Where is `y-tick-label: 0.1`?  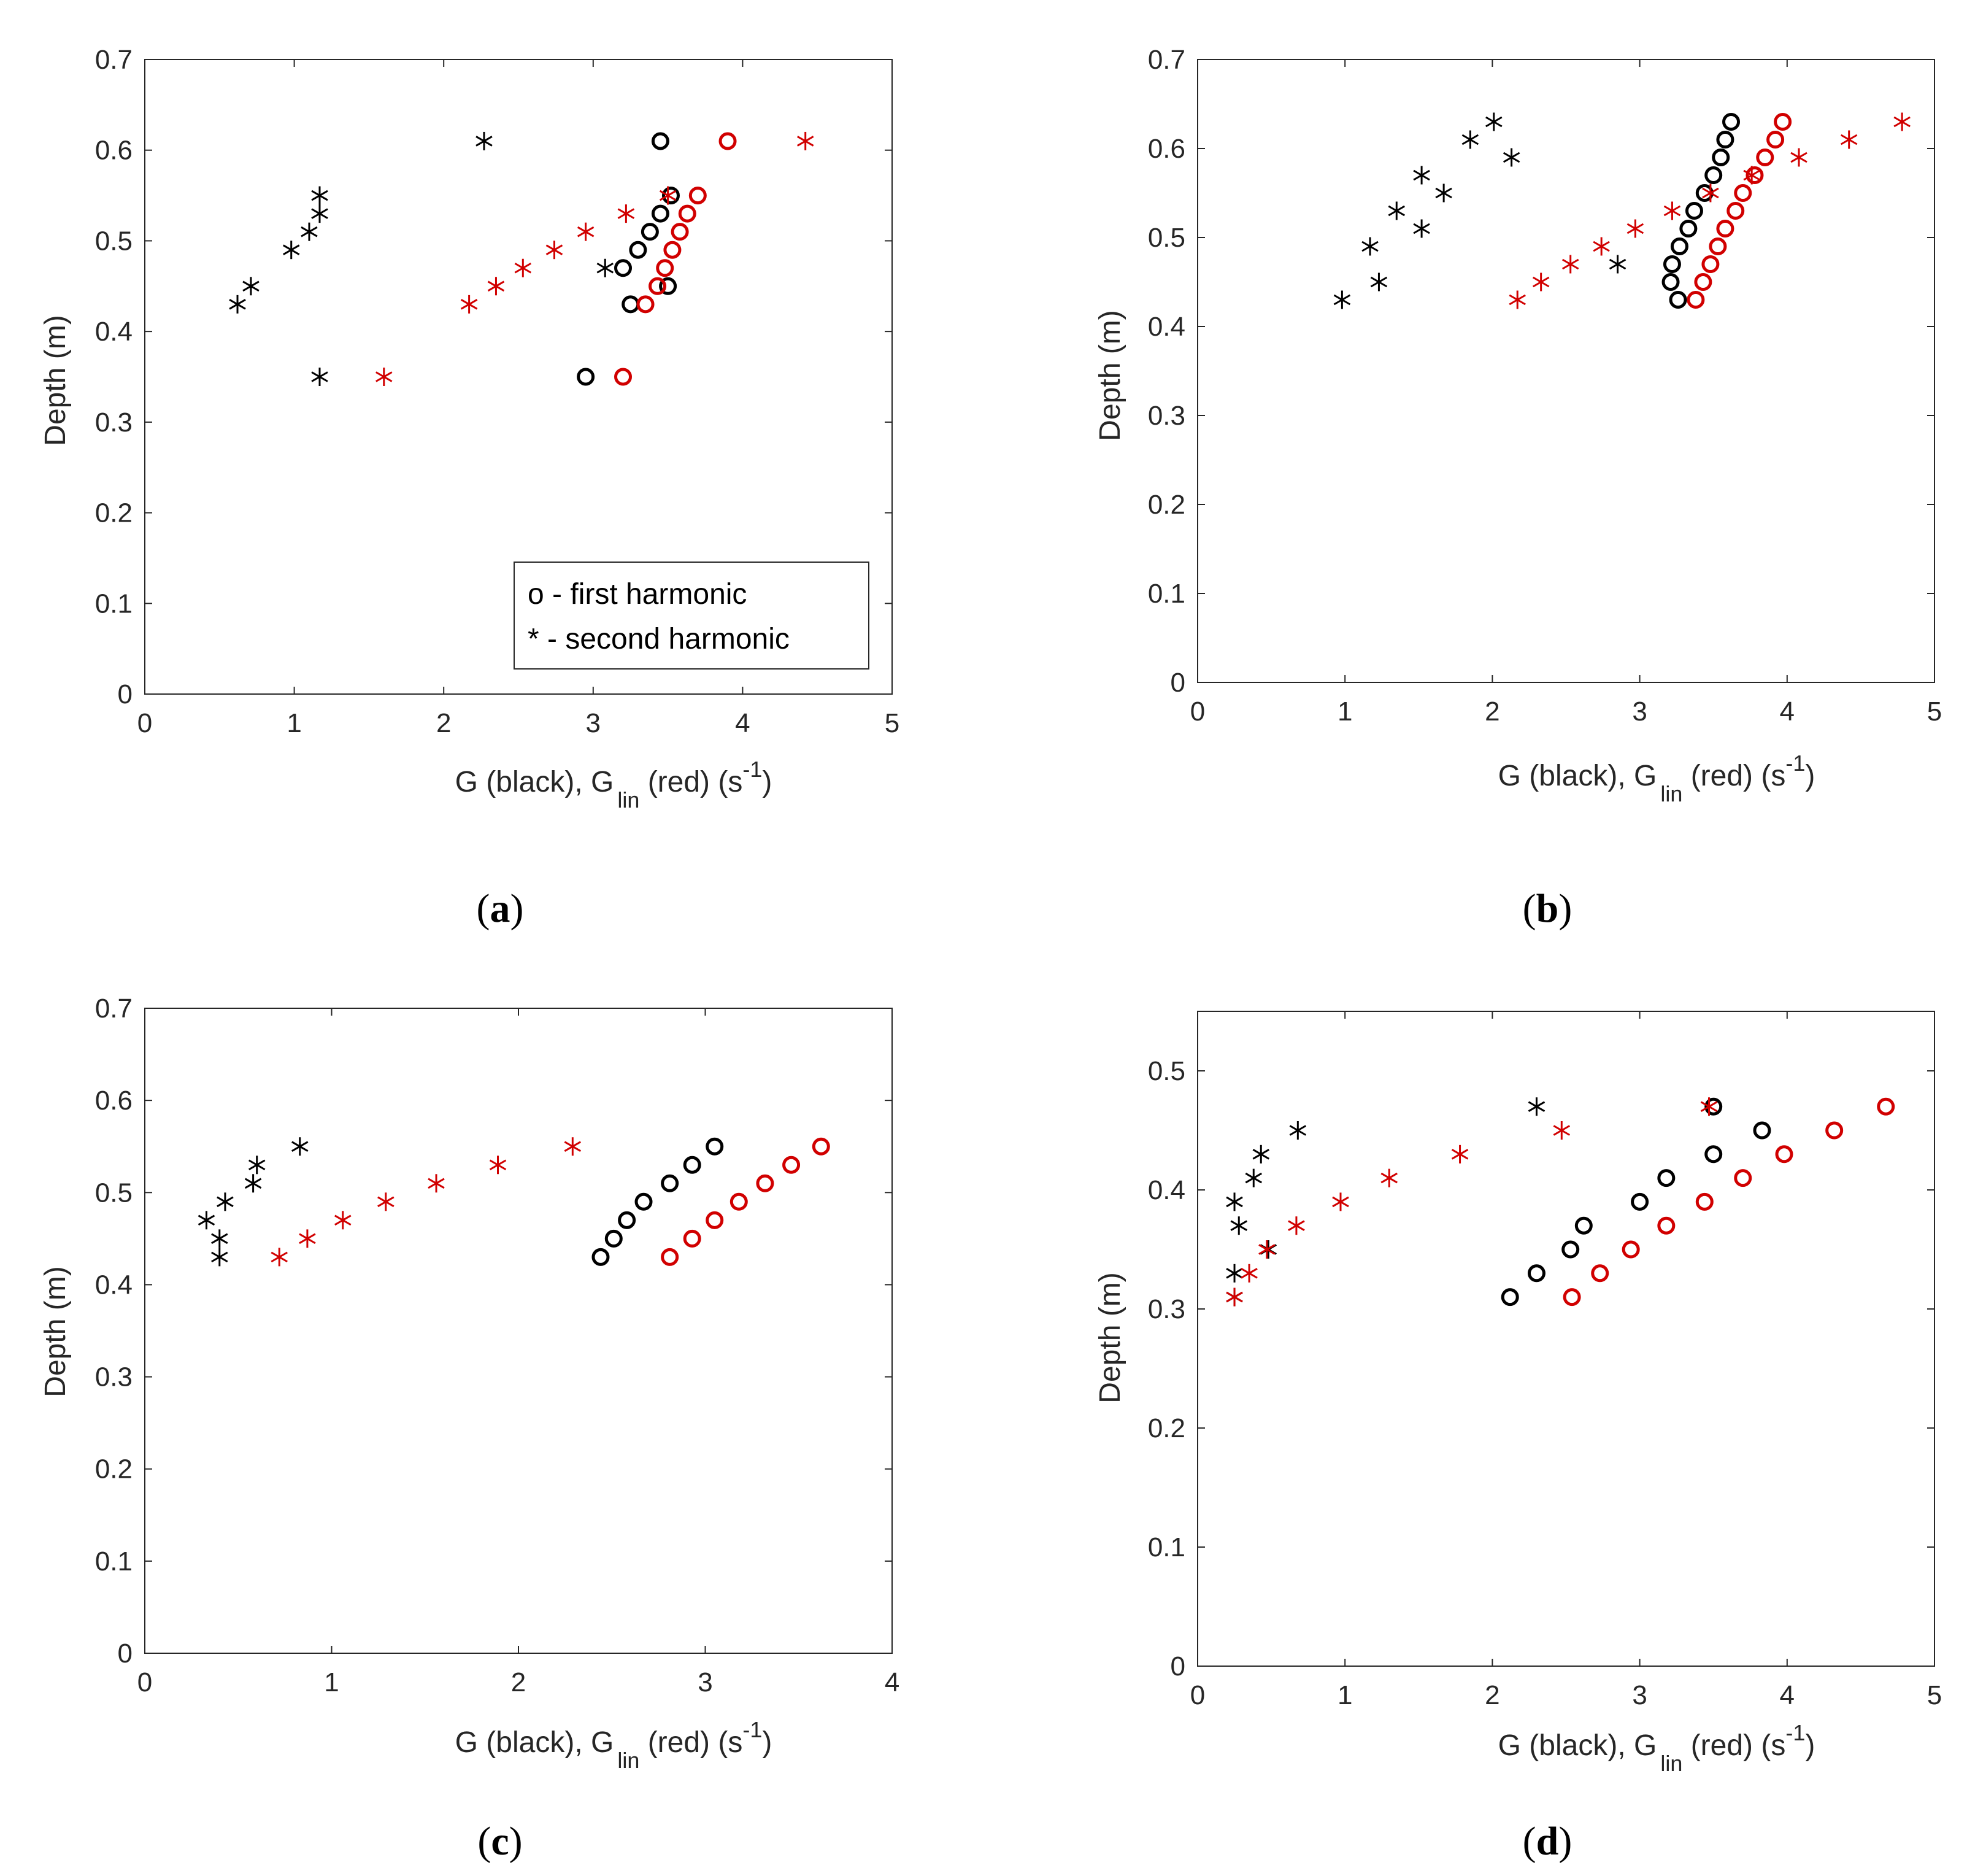 y-tick-label: 0.1 is located at coordinates (1167, 594).